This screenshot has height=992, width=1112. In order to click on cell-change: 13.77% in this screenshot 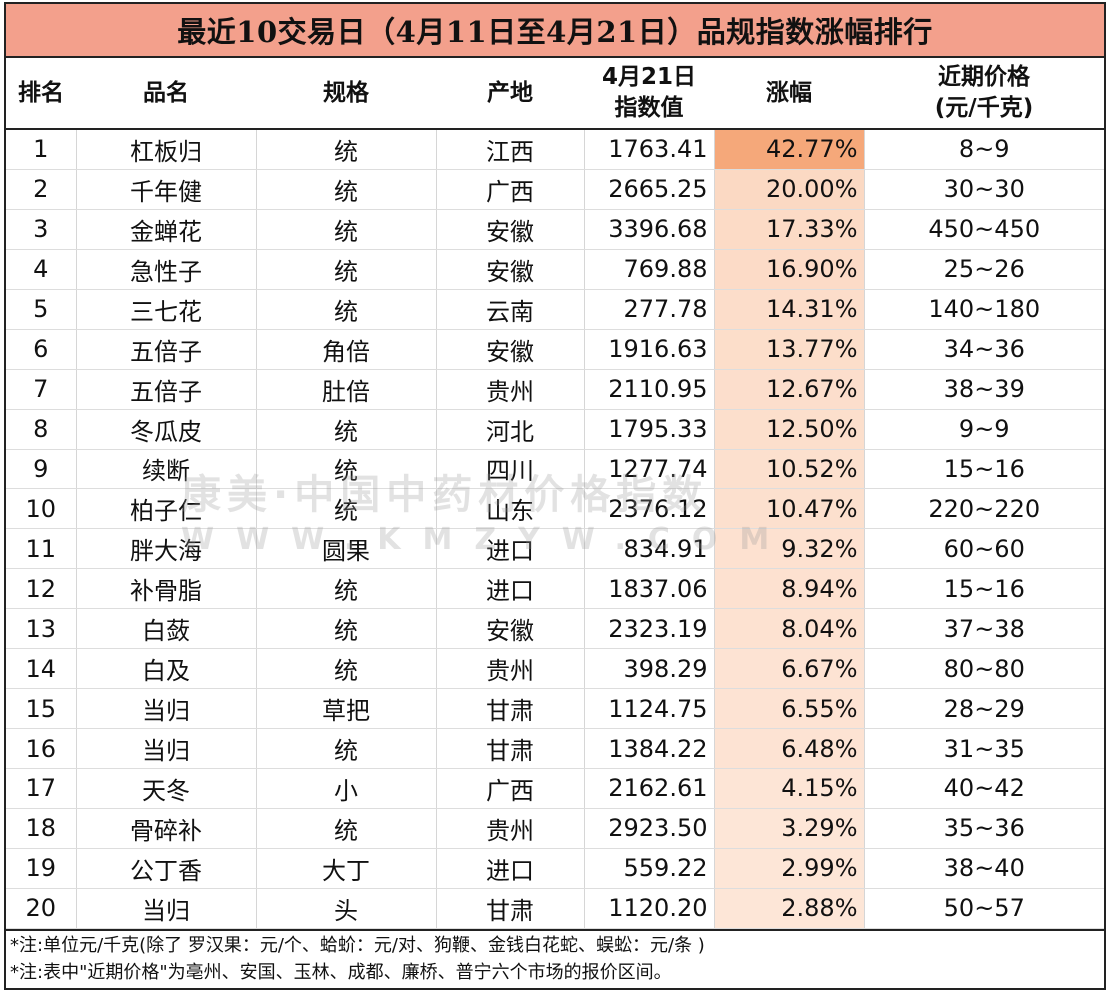, I will do `click(789, 349)`.